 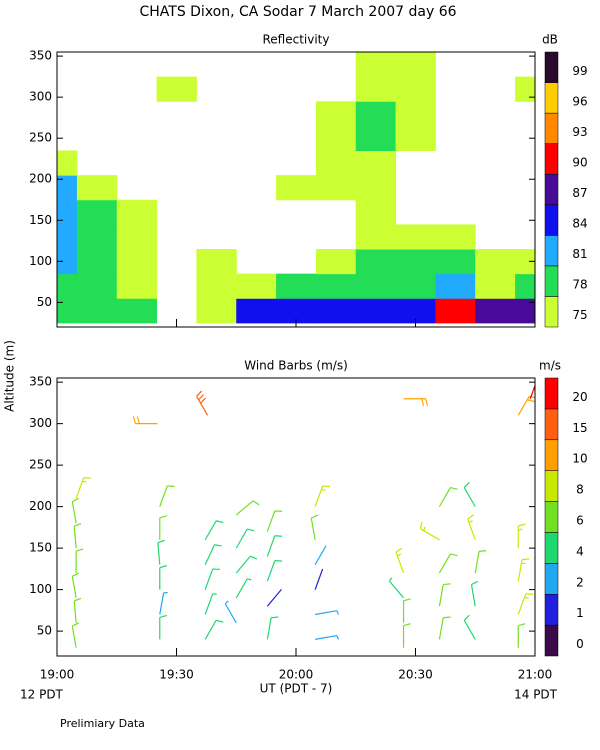 What do you see at coordinates (579, 101) in the screenshot?
I see `colorbar-label: 96` at bounding box center [579, 101].